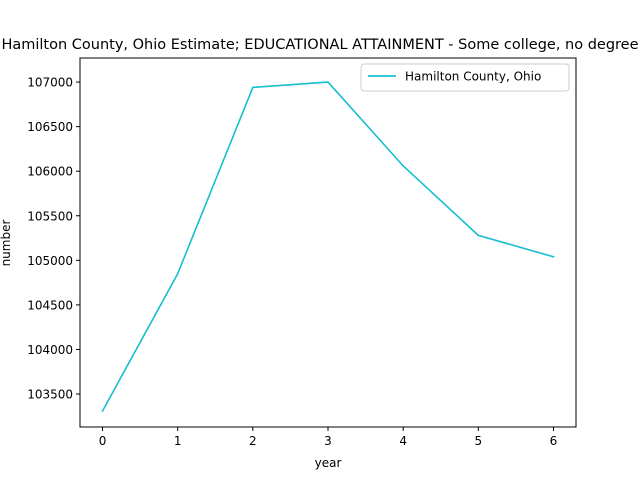 Image resolution: width=640 pixels, height=480 pixels. Describe the element at coordinates (178, 441) in the screenshot. I see `x-tick-label: 1` at that location.